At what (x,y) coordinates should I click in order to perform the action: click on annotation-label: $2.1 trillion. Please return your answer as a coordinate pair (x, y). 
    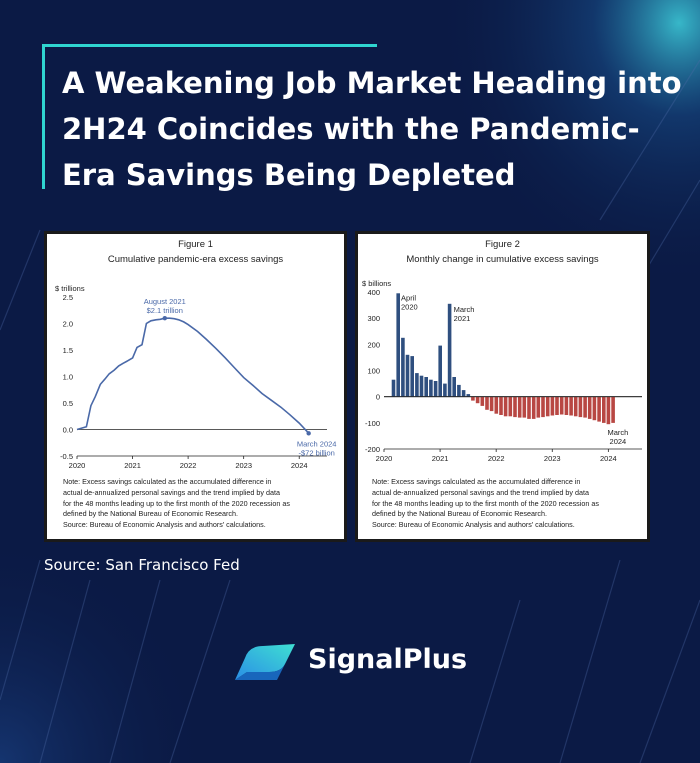
    Looking at the image, I should click on (165, 310).